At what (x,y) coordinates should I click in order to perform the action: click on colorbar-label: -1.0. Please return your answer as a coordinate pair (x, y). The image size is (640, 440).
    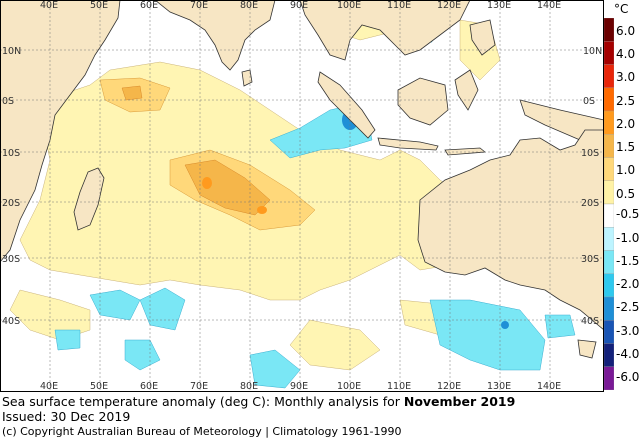
    Looking at the image, I should click on (628, 237).